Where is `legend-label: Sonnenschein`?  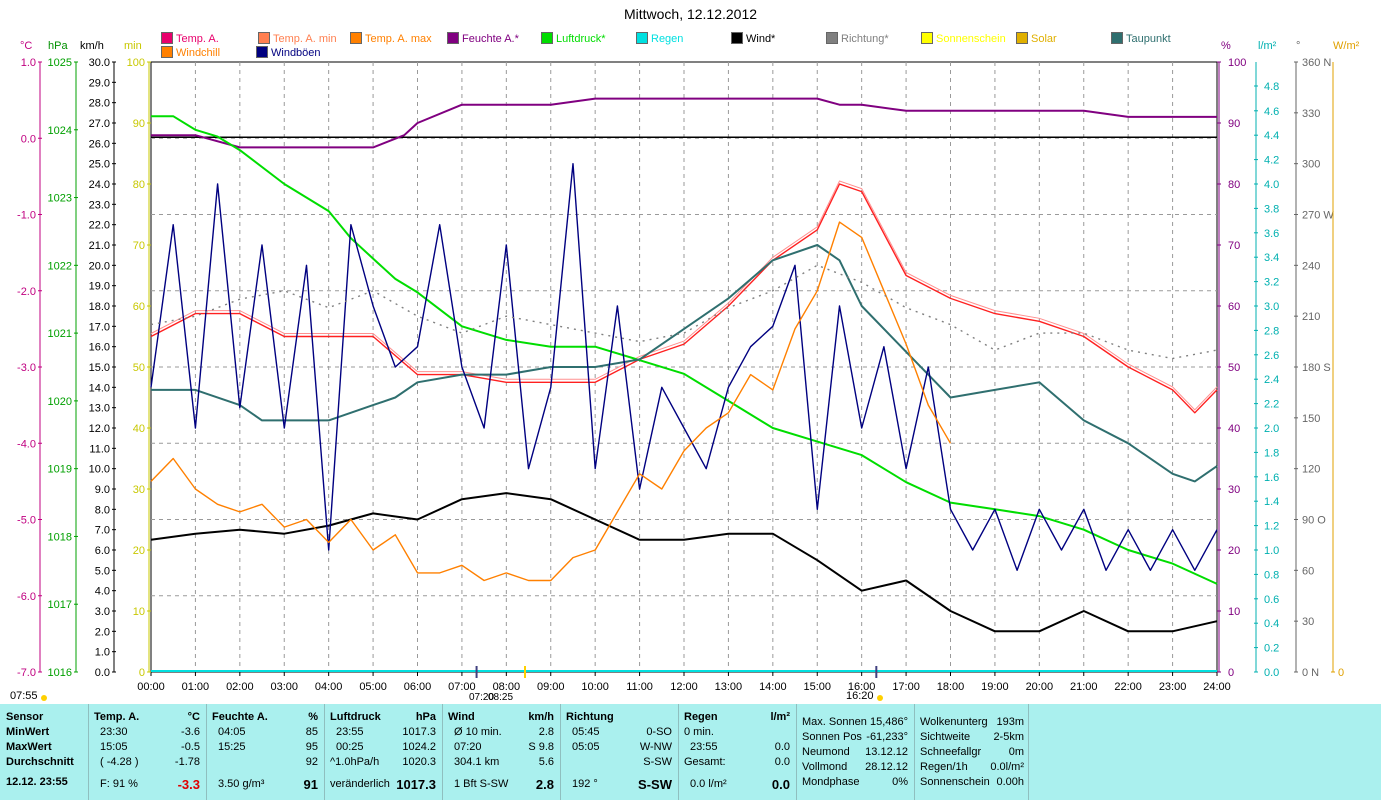 legend-label: Sonnenschein is located at coordinates (971, 39).